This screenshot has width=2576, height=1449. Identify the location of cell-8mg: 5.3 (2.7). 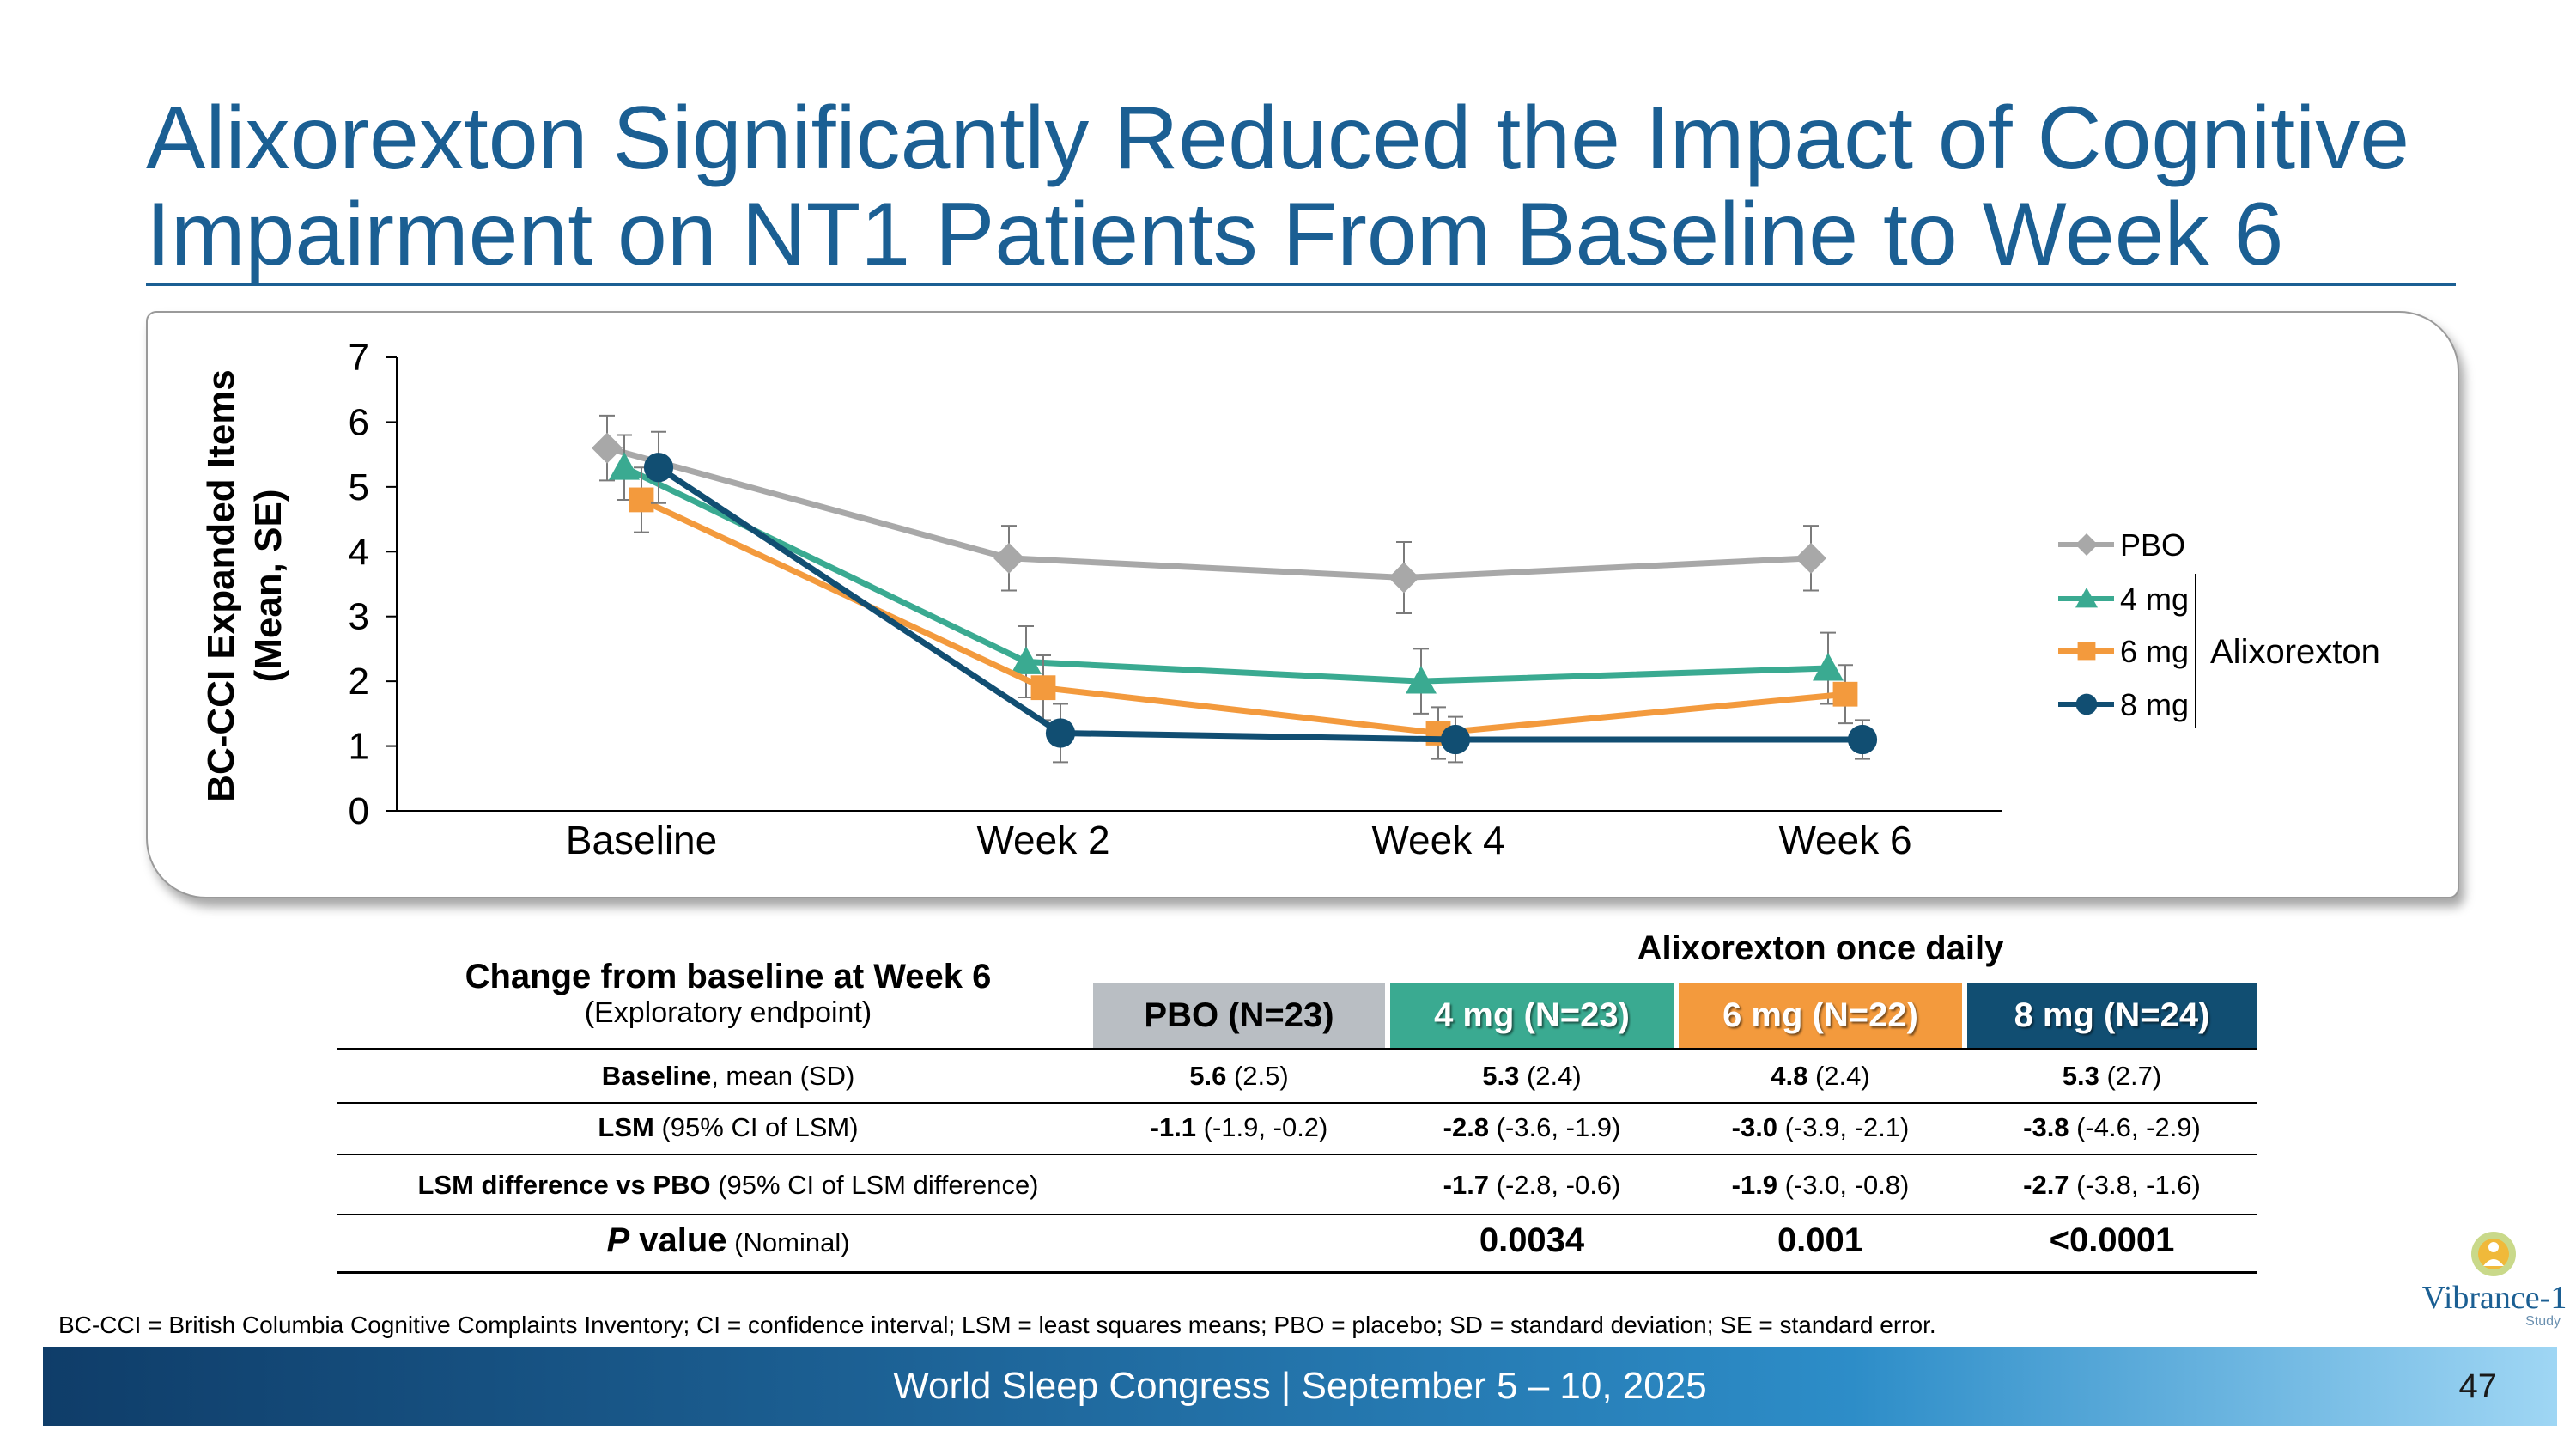
(2112, 1076).